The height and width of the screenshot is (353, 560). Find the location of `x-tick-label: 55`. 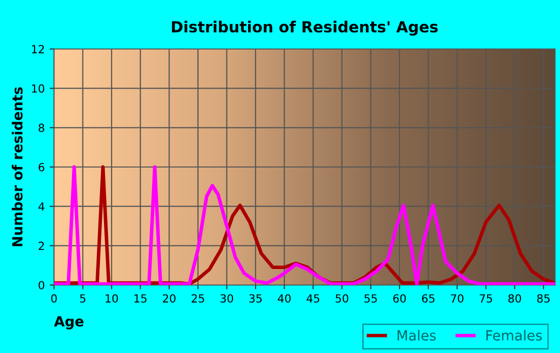

x-tick-label: 55 is located at coordinates (370, 298).